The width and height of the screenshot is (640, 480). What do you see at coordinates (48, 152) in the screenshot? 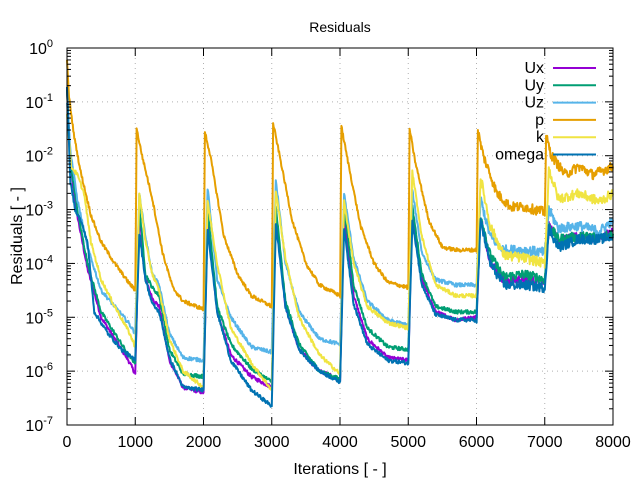
I see `y-tick-exponent: -2` at bounding box center [48, 152].